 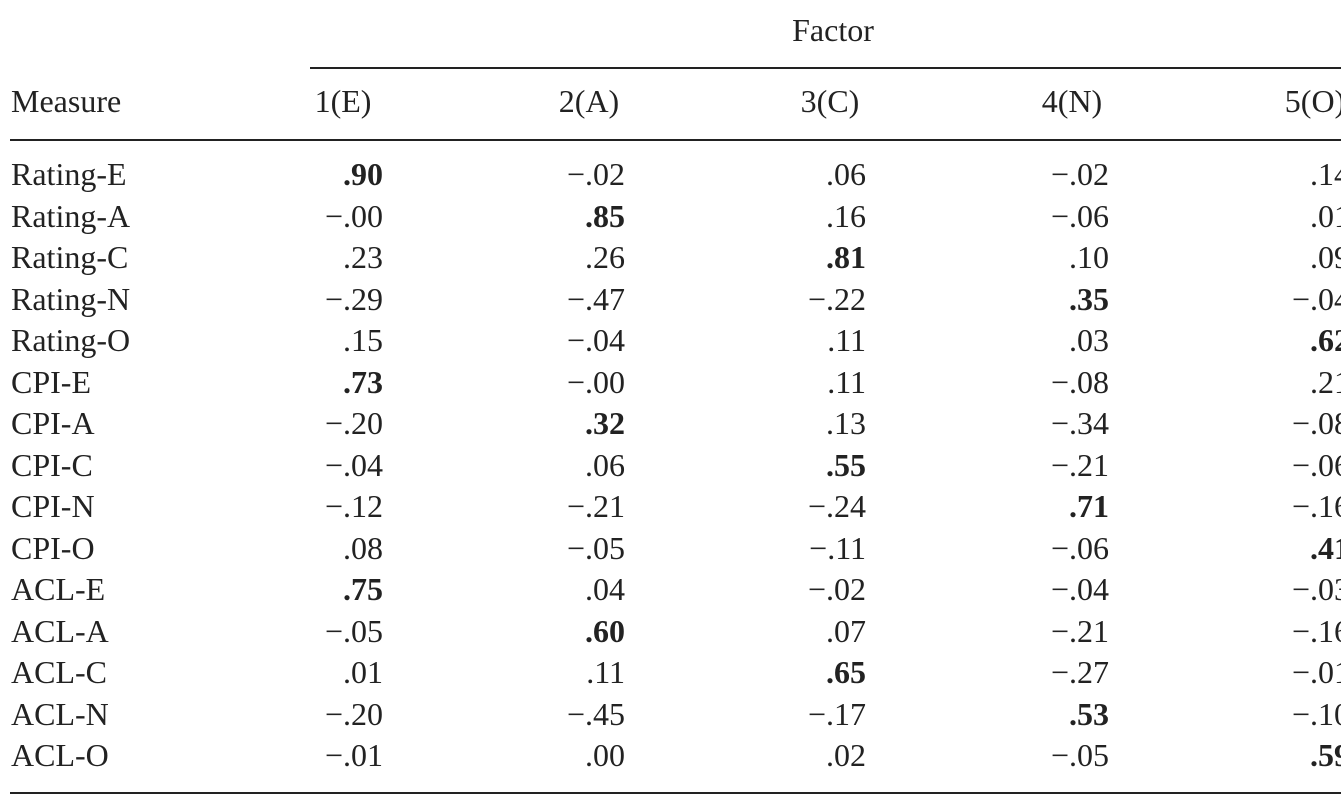 What do you see at coordinates (69, 174) in the screenshot?
I see `row-label: Rating-E` at bounding box center [69, 174].